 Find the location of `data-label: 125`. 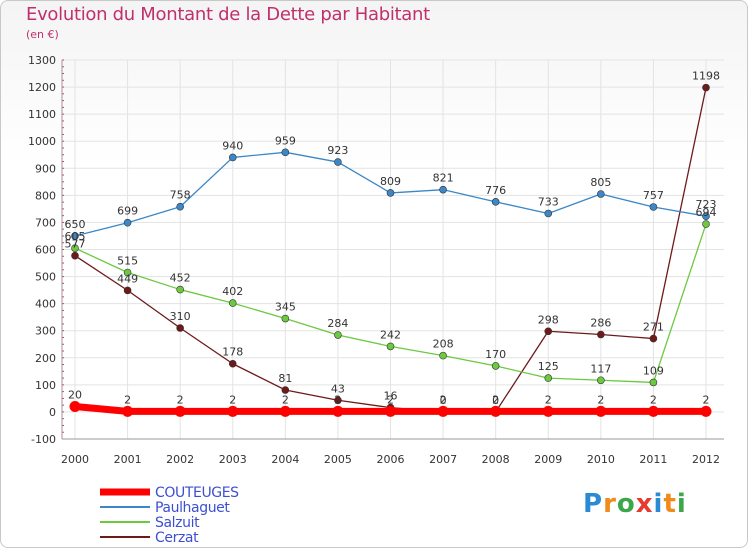

data-label: 125 is located at coordinates (548, 366).